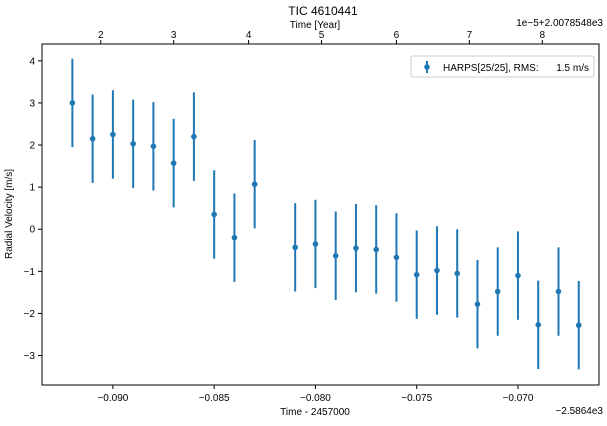 The width and height of the screenshot is (607, 426). I want to click on y-tick-label: −1, so click(30, 272).